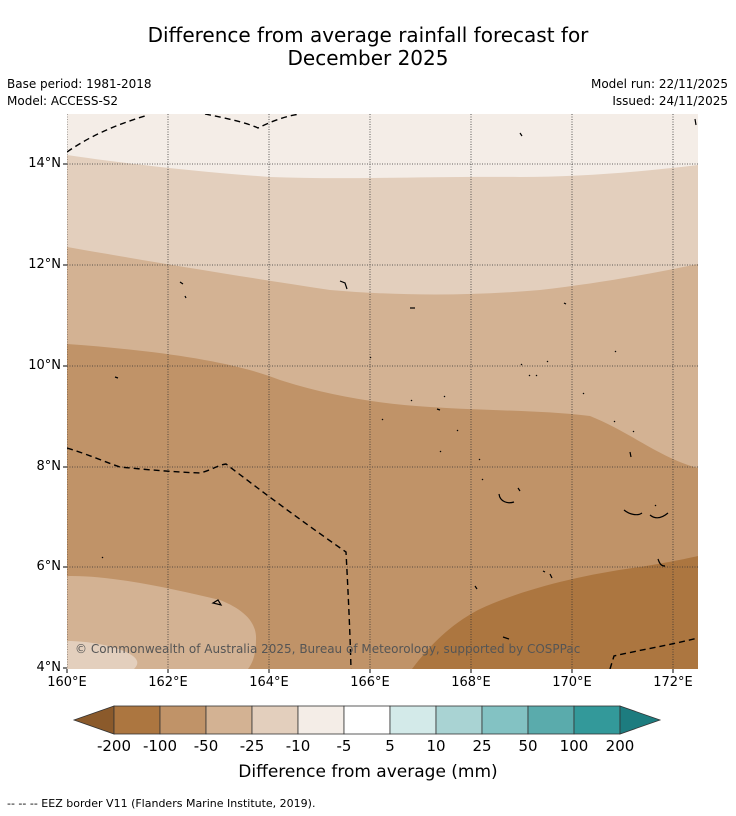 The width and height of the screenshot is (736, 816). Describe the element at coordinates (44, 264) in the screenshot. I see `lat-label-12n: 12°N` at that location.